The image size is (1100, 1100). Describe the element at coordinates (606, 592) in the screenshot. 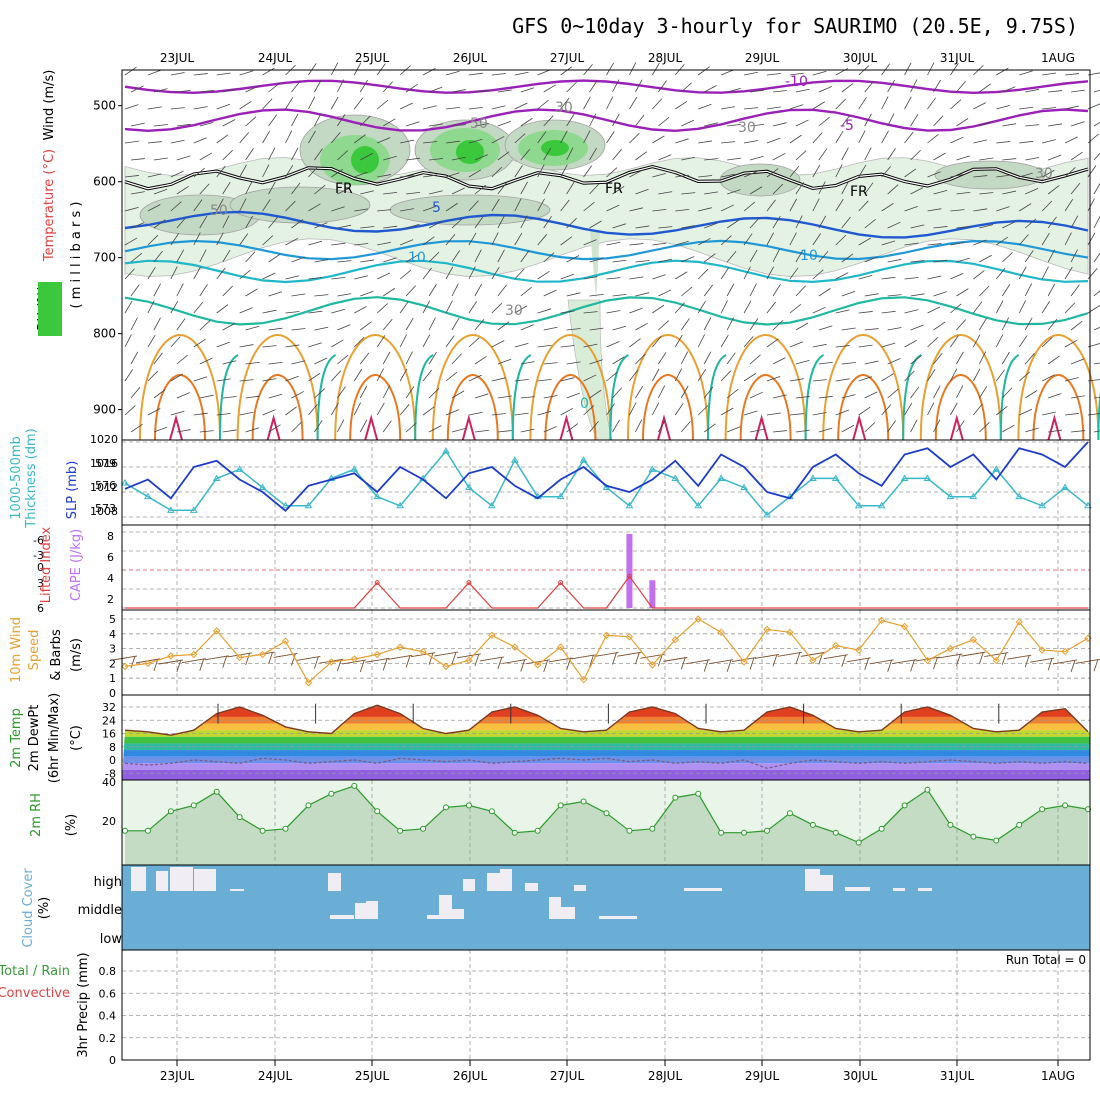

I see `lifted-index-line` at that location.